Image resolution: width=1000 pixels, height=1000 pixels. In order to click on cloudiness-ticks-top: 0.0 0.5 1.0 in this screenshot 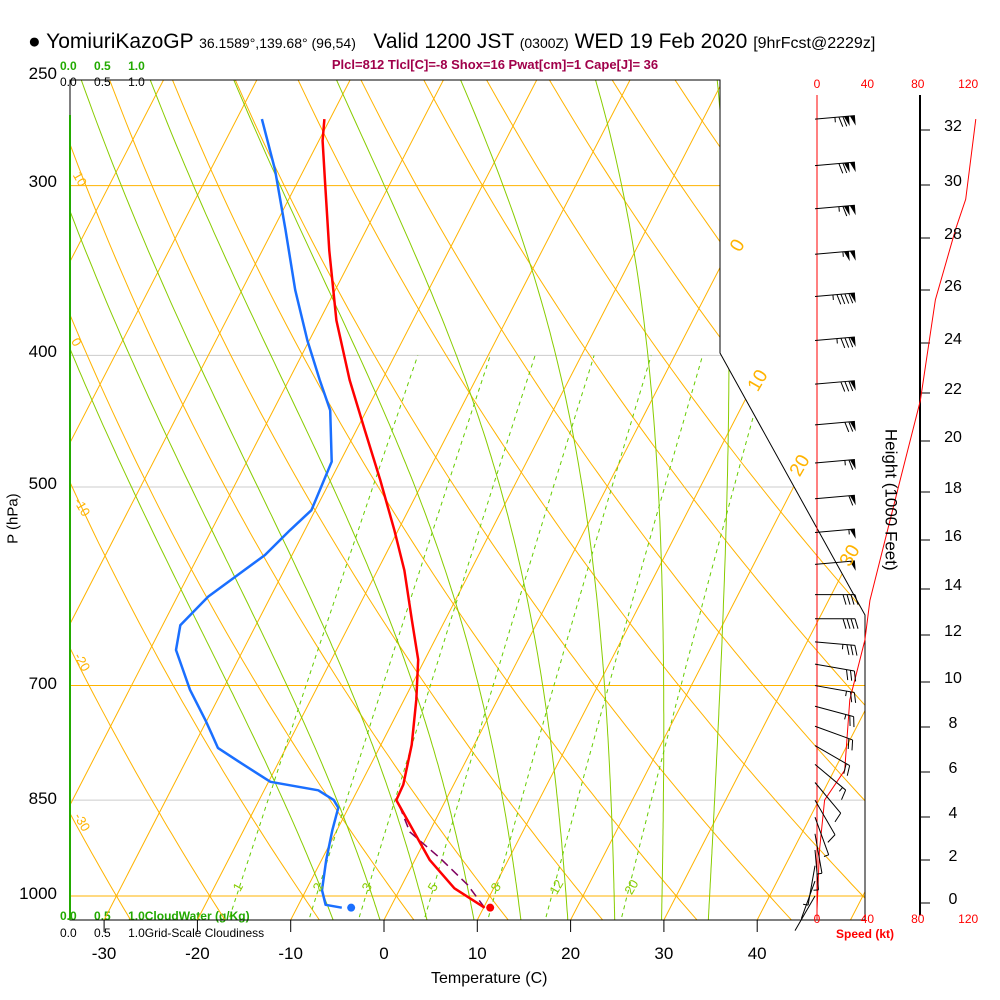, I will do `click(102, 82)`.